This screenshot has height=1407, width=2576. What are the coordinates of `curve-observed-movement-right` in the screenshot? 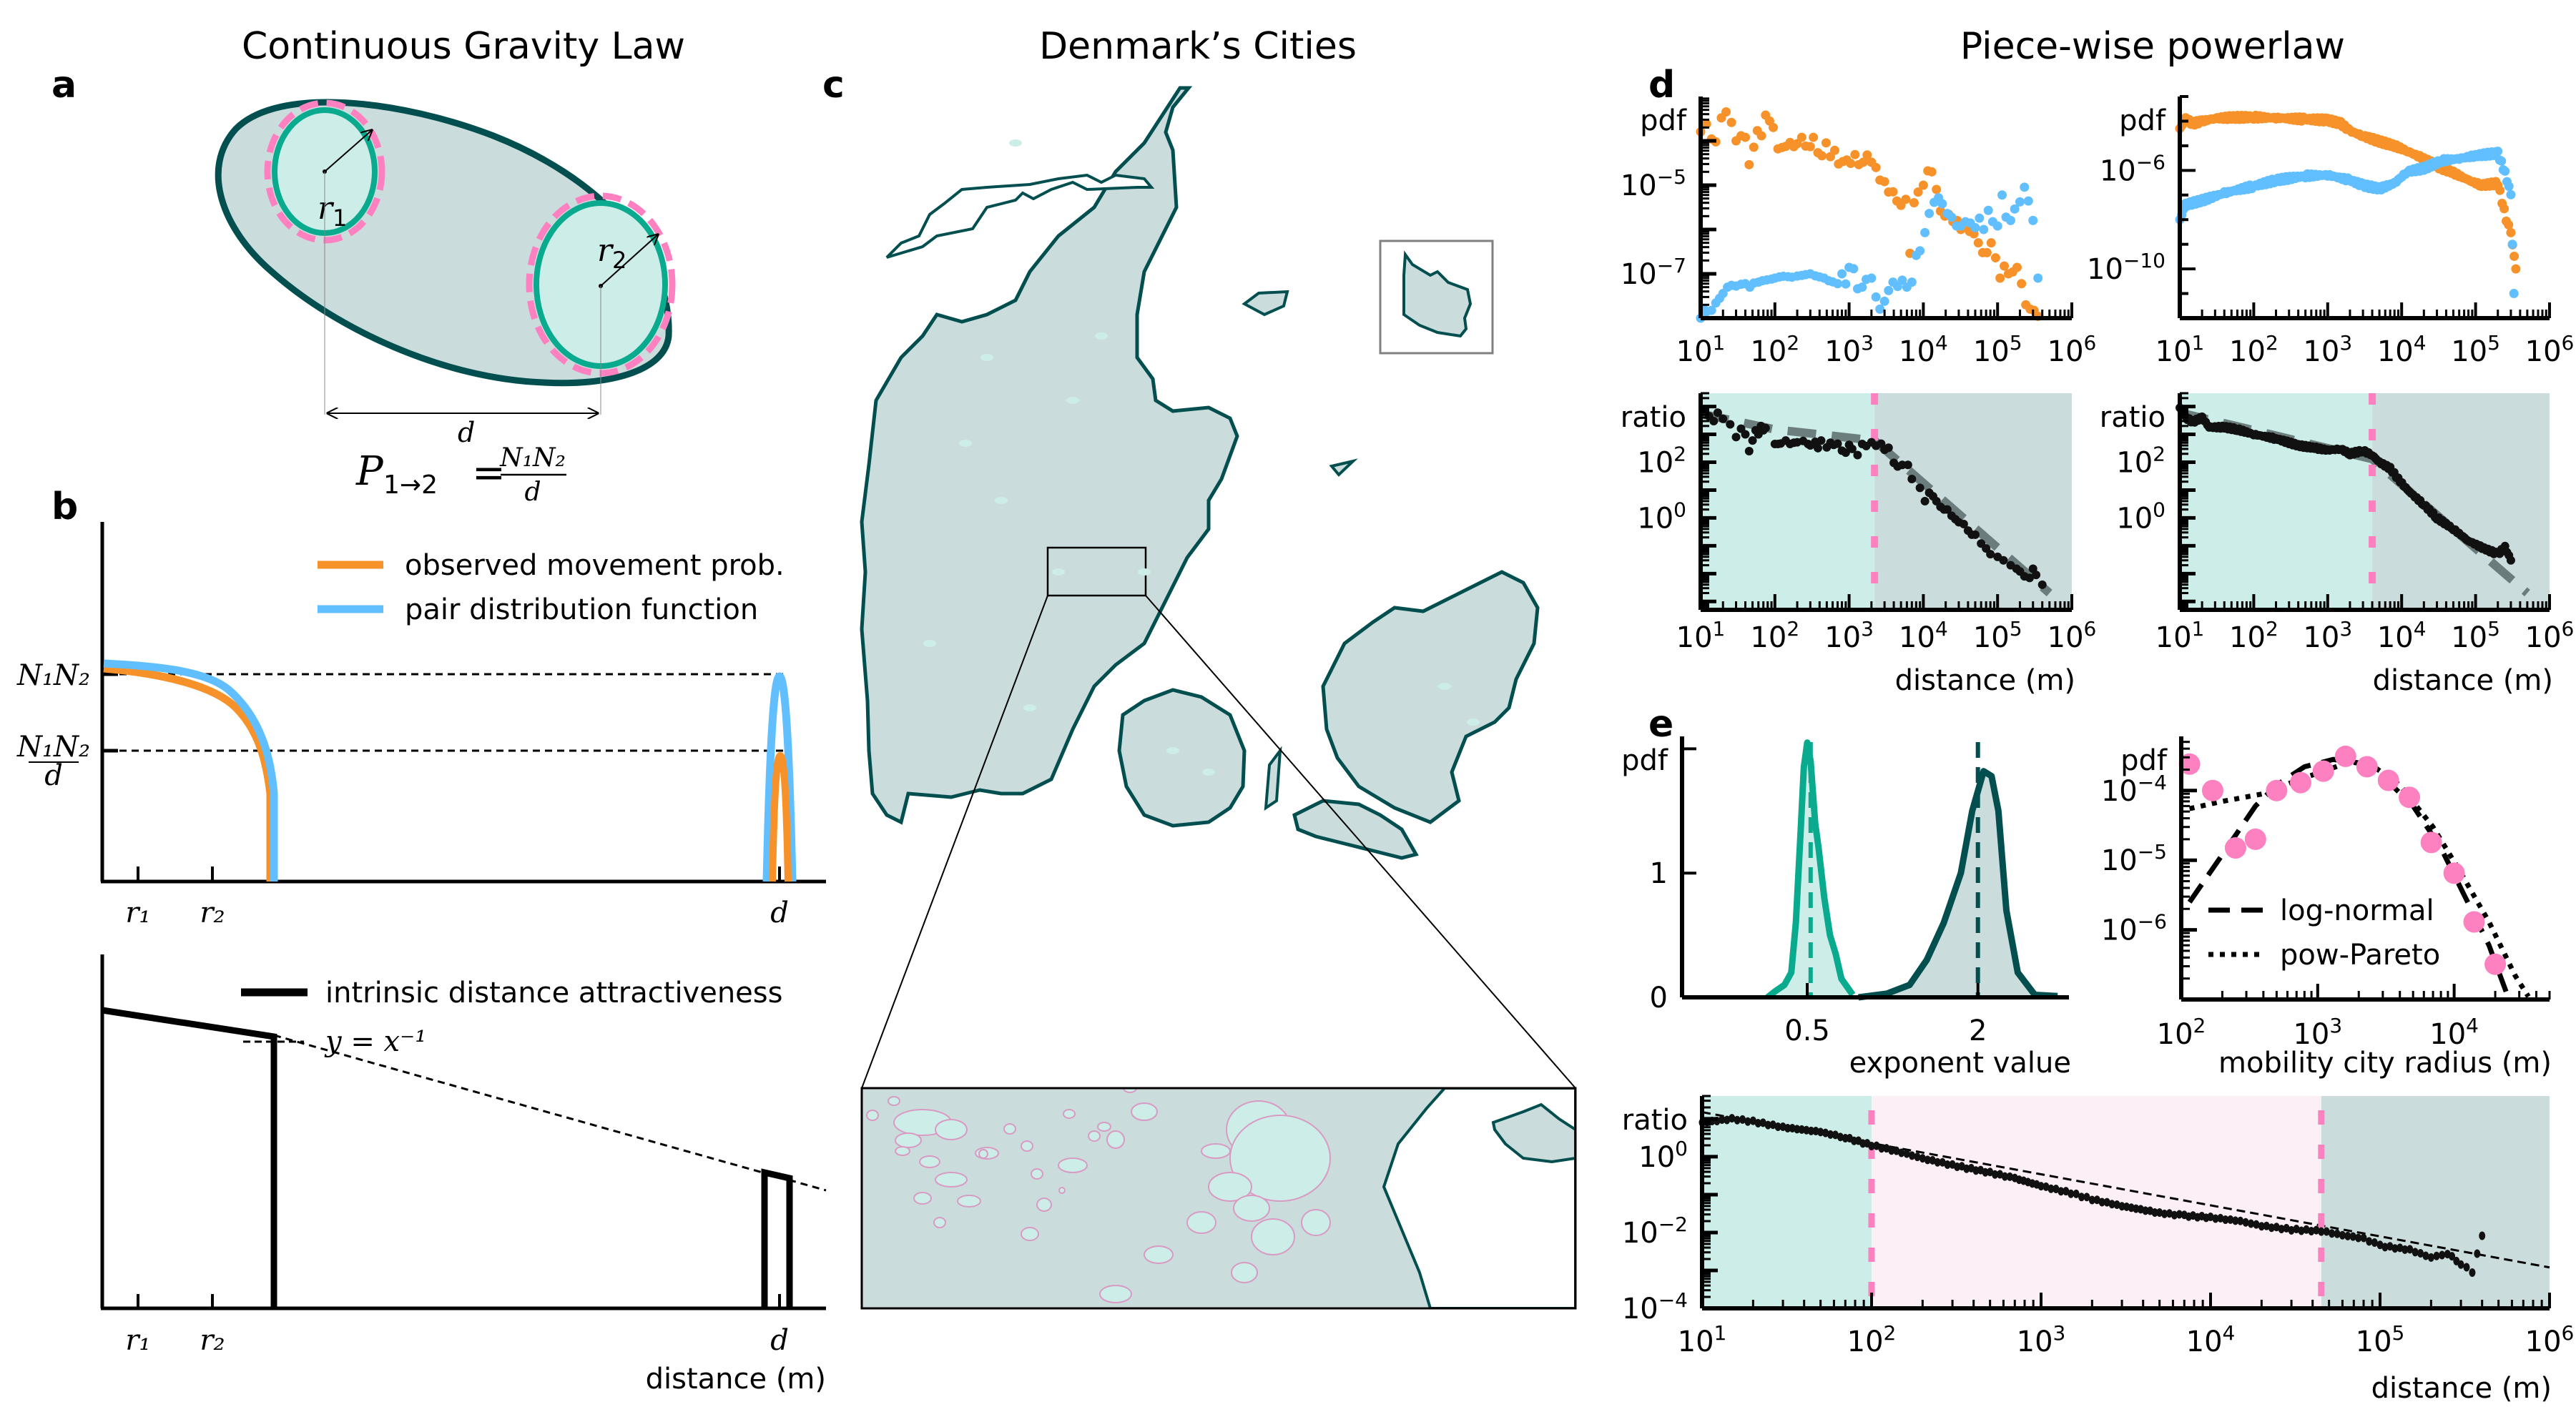 It's located at (781, 816).